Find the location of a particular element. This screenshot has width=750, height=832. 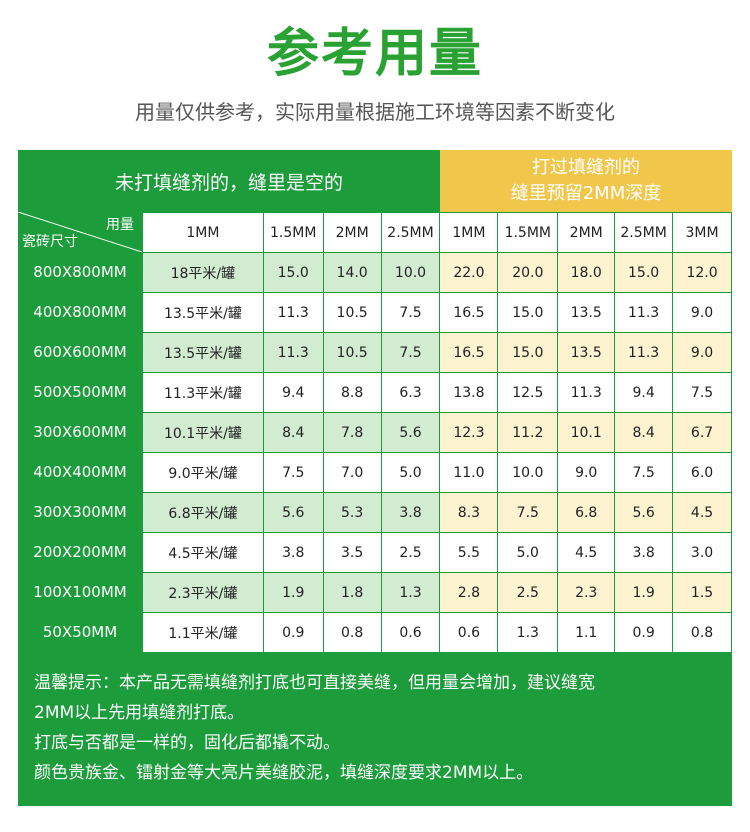

tile-size-label: 300X300MM is located at coordinates (80, 512).